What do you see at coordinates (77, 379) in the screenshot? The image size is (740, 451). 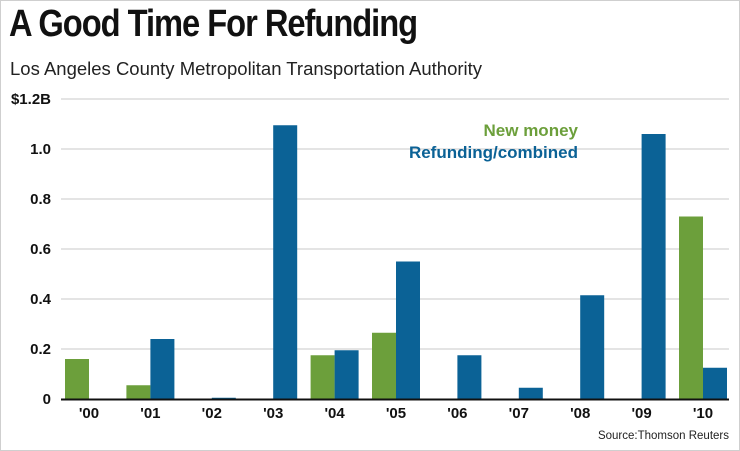 I see `bar-new-money-2000` at bounding box center [77, 379].